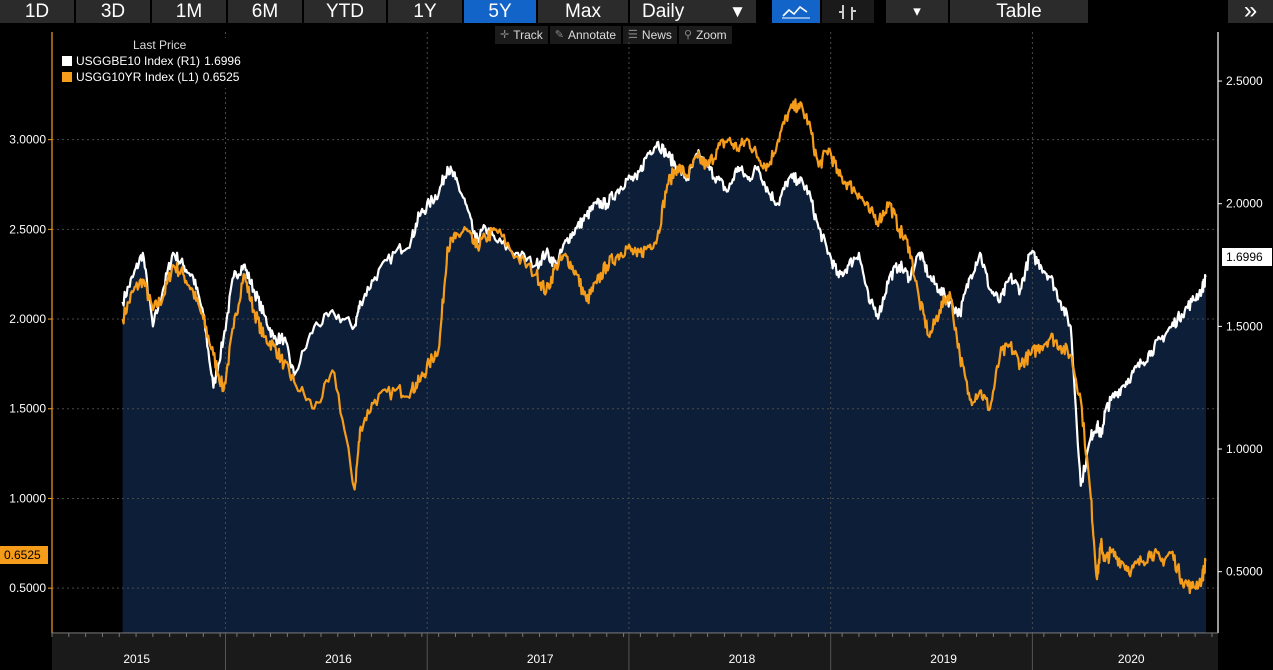  I want to click on x-tick-label: 2018, so click(742, 659).